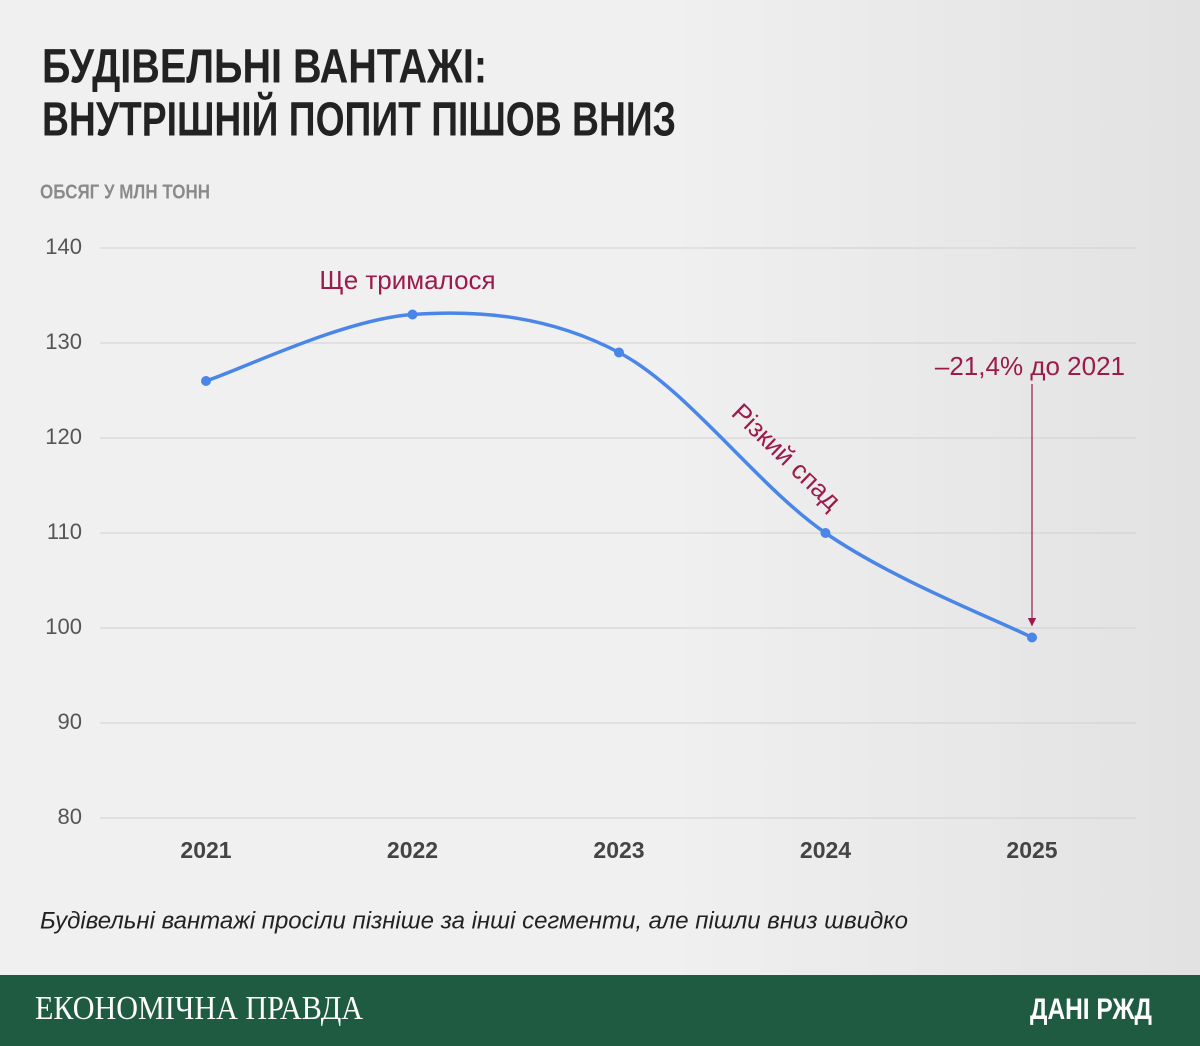  What do you see at coordinates (70, 816) in the screenshot?
I see `y-tick-label: 80` at bounding box center [70, 816].